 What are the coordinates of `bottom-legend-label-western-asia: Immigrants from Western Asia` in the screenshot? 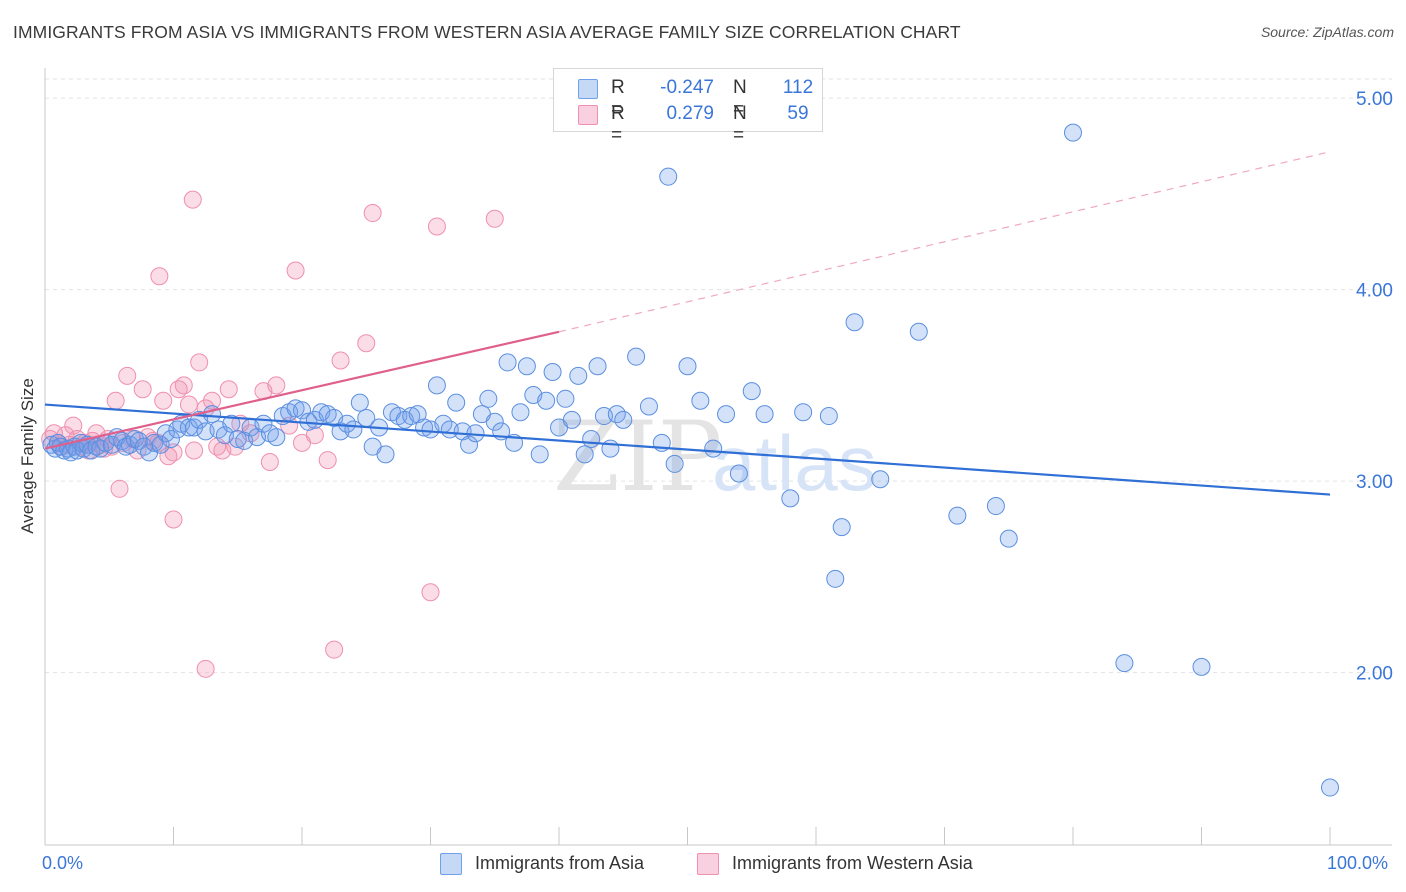 It's located at (852, 863).